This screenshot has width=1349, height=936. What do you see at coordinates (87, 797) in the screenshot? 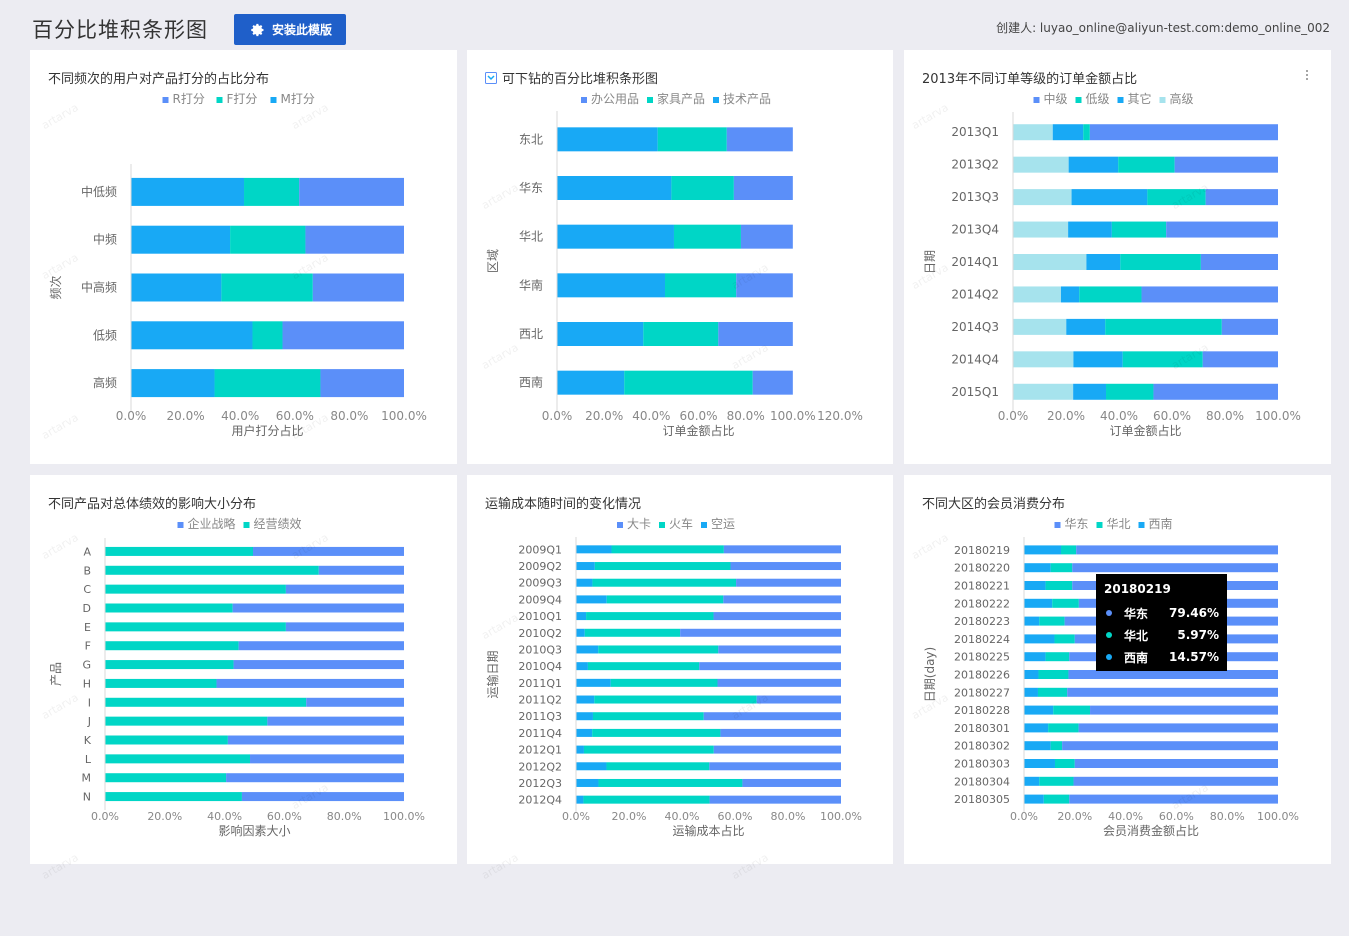
I see `category-label: N` at bounding box center [87, 797].